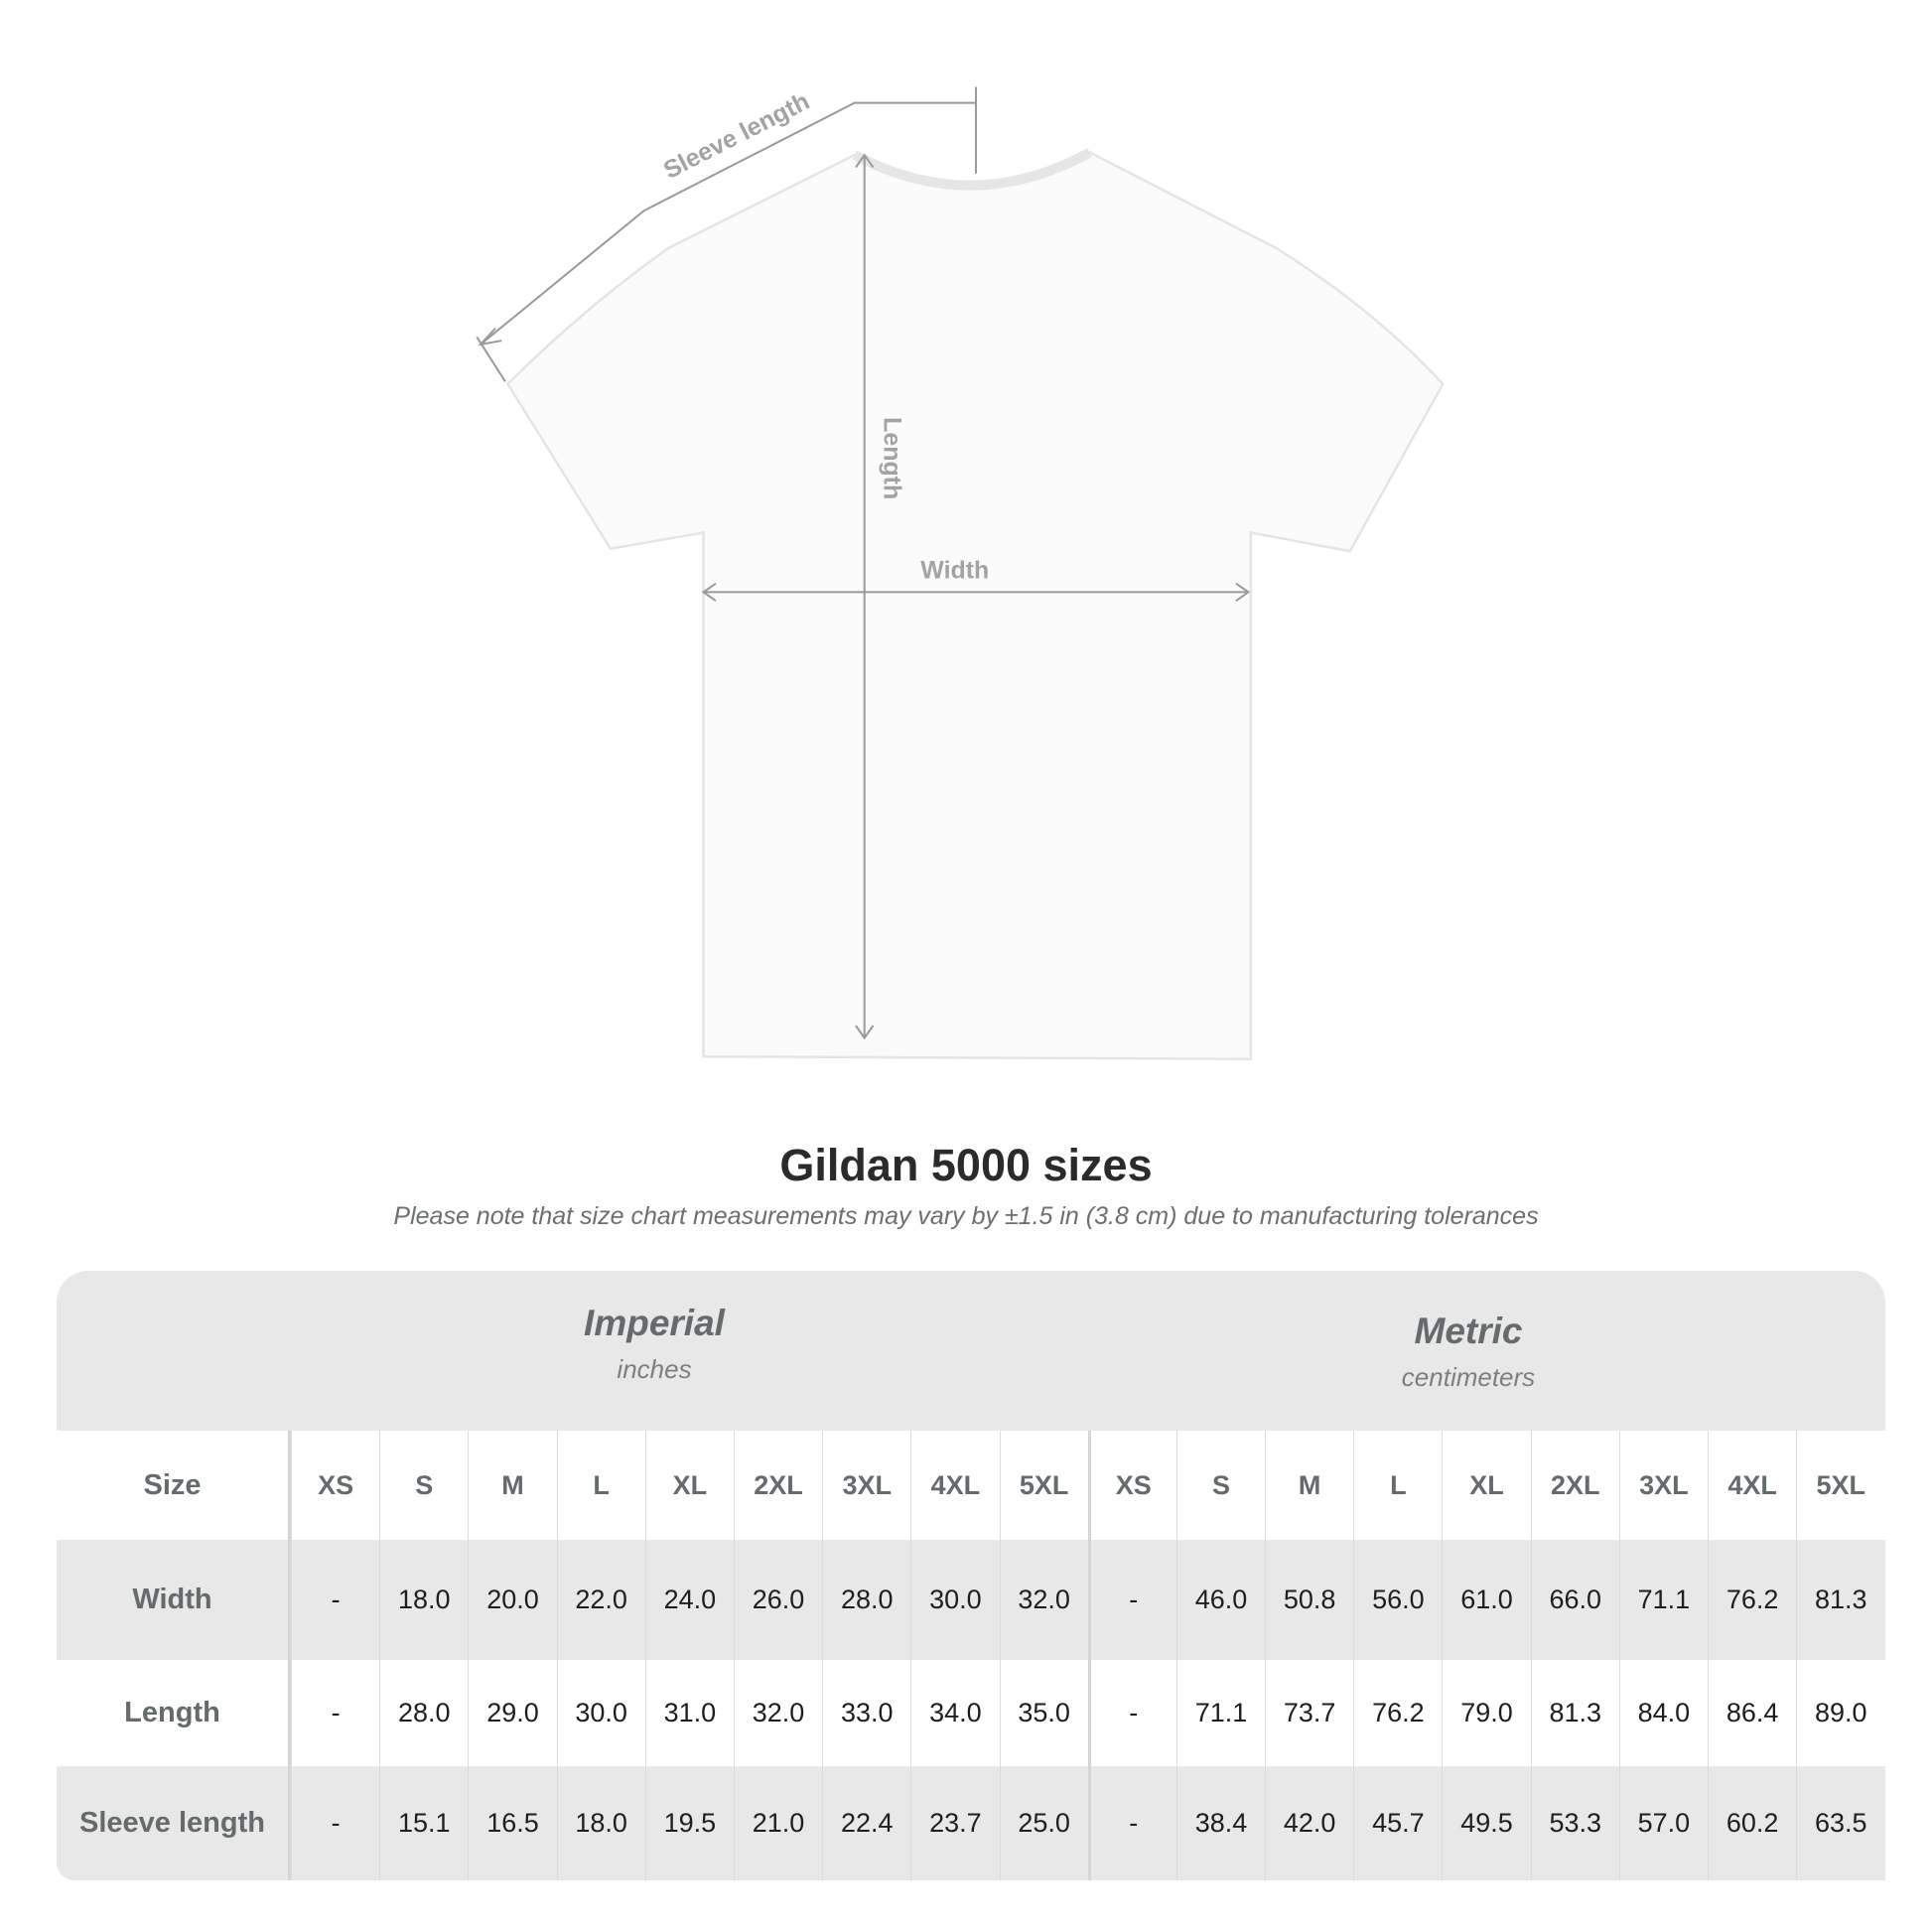 The height and width of the screenshot is (1932, 1932). What do you see at coordinates (866, 1713) in the screenshot?
I see `imperial-value-cell: 33.0` at bounding box center [866, 1713].